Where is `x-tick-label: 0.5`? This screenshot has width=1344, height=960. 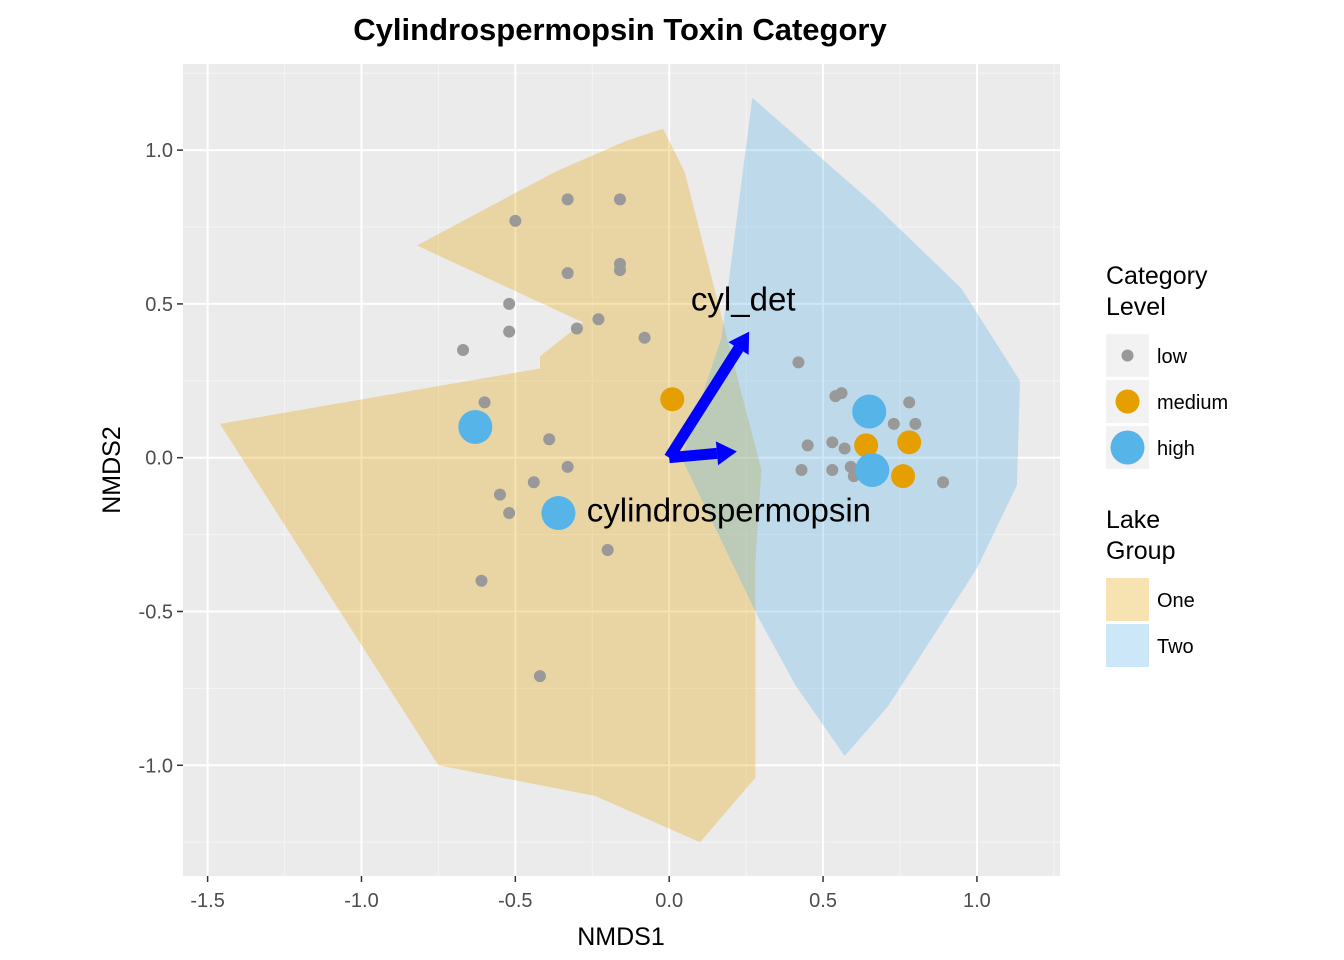 x-tick-label: 0.5 is located at coordinates (823, 901).